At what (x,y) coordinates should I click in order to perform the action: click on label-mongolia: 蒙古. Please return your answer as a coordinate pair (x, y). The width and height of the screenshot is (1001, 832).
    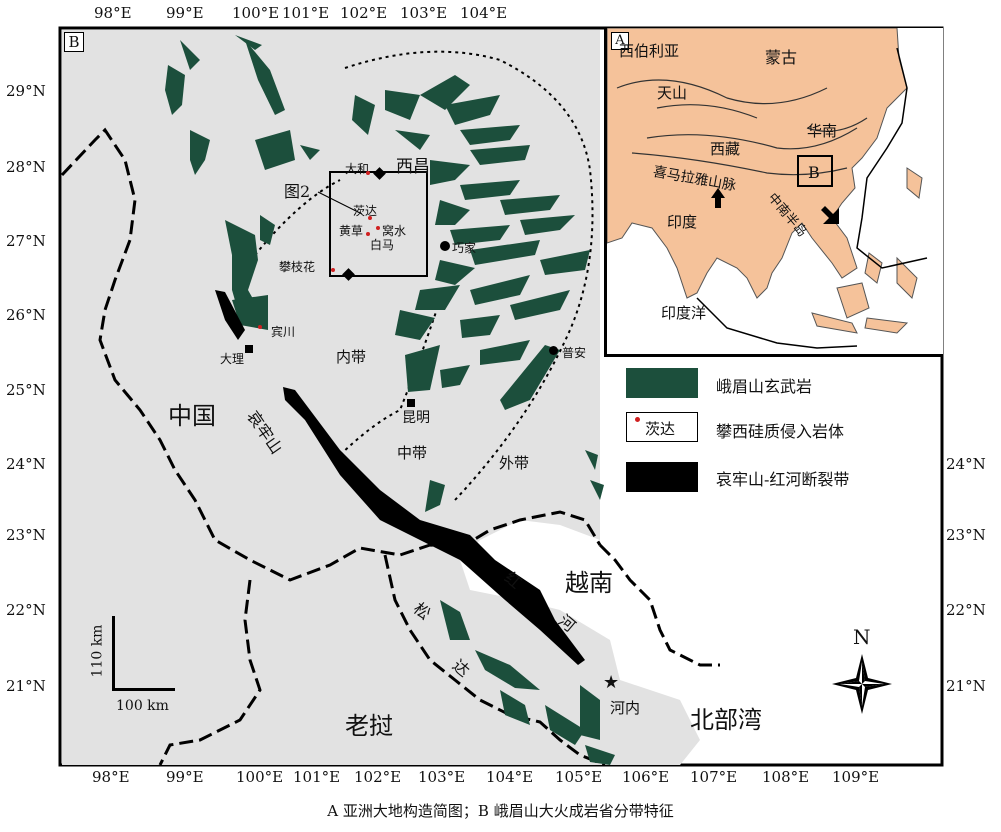
    Looking at the image, I should click on (781, 57).